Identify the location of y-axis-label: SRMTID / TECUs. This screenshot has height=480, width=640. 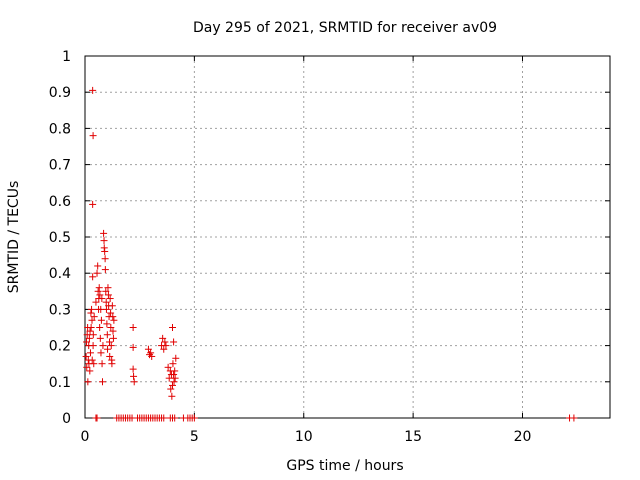
(14, 237).